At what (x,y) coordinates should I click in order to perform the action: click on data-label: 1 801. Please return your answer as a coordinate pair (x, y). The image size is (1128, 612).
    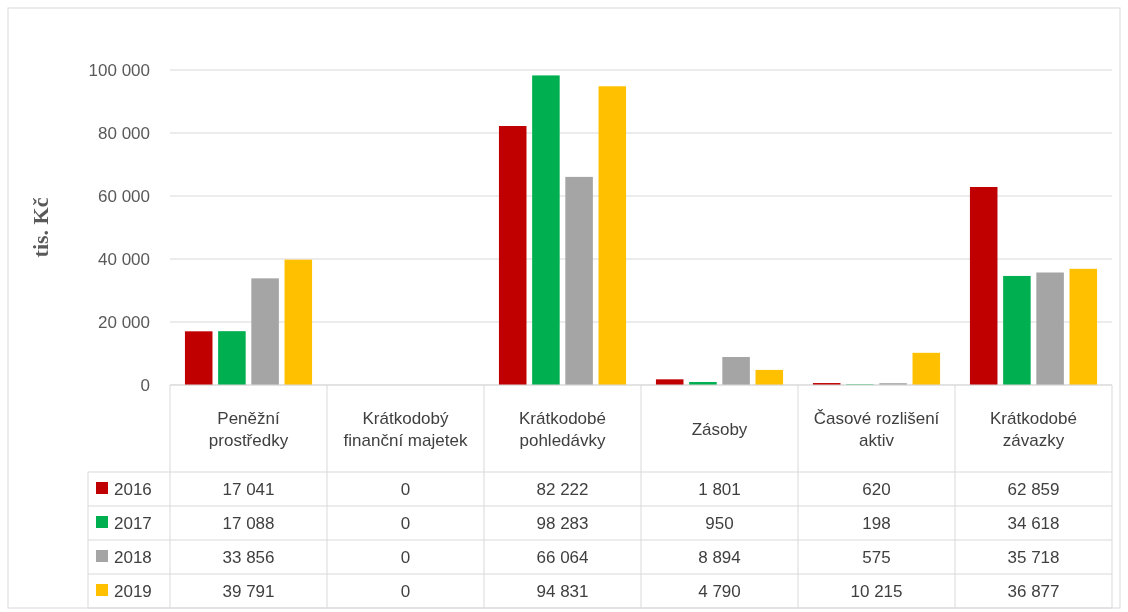
    Looking at the image, I should click on (719, 489).